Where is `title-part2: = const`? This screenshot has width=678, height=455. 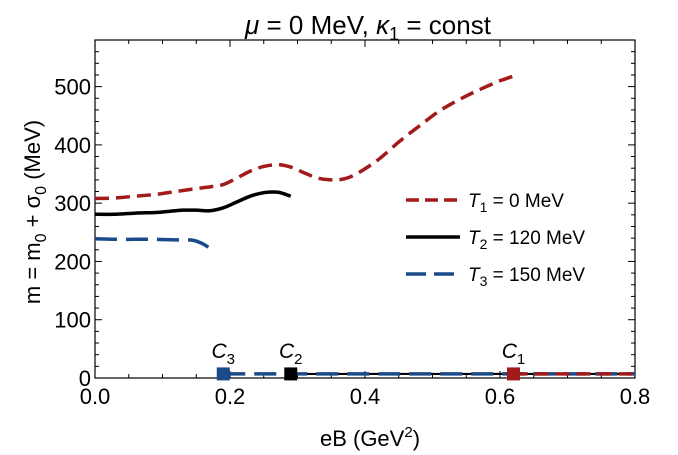
title-part2: = const is located at coordinates (445, 25).